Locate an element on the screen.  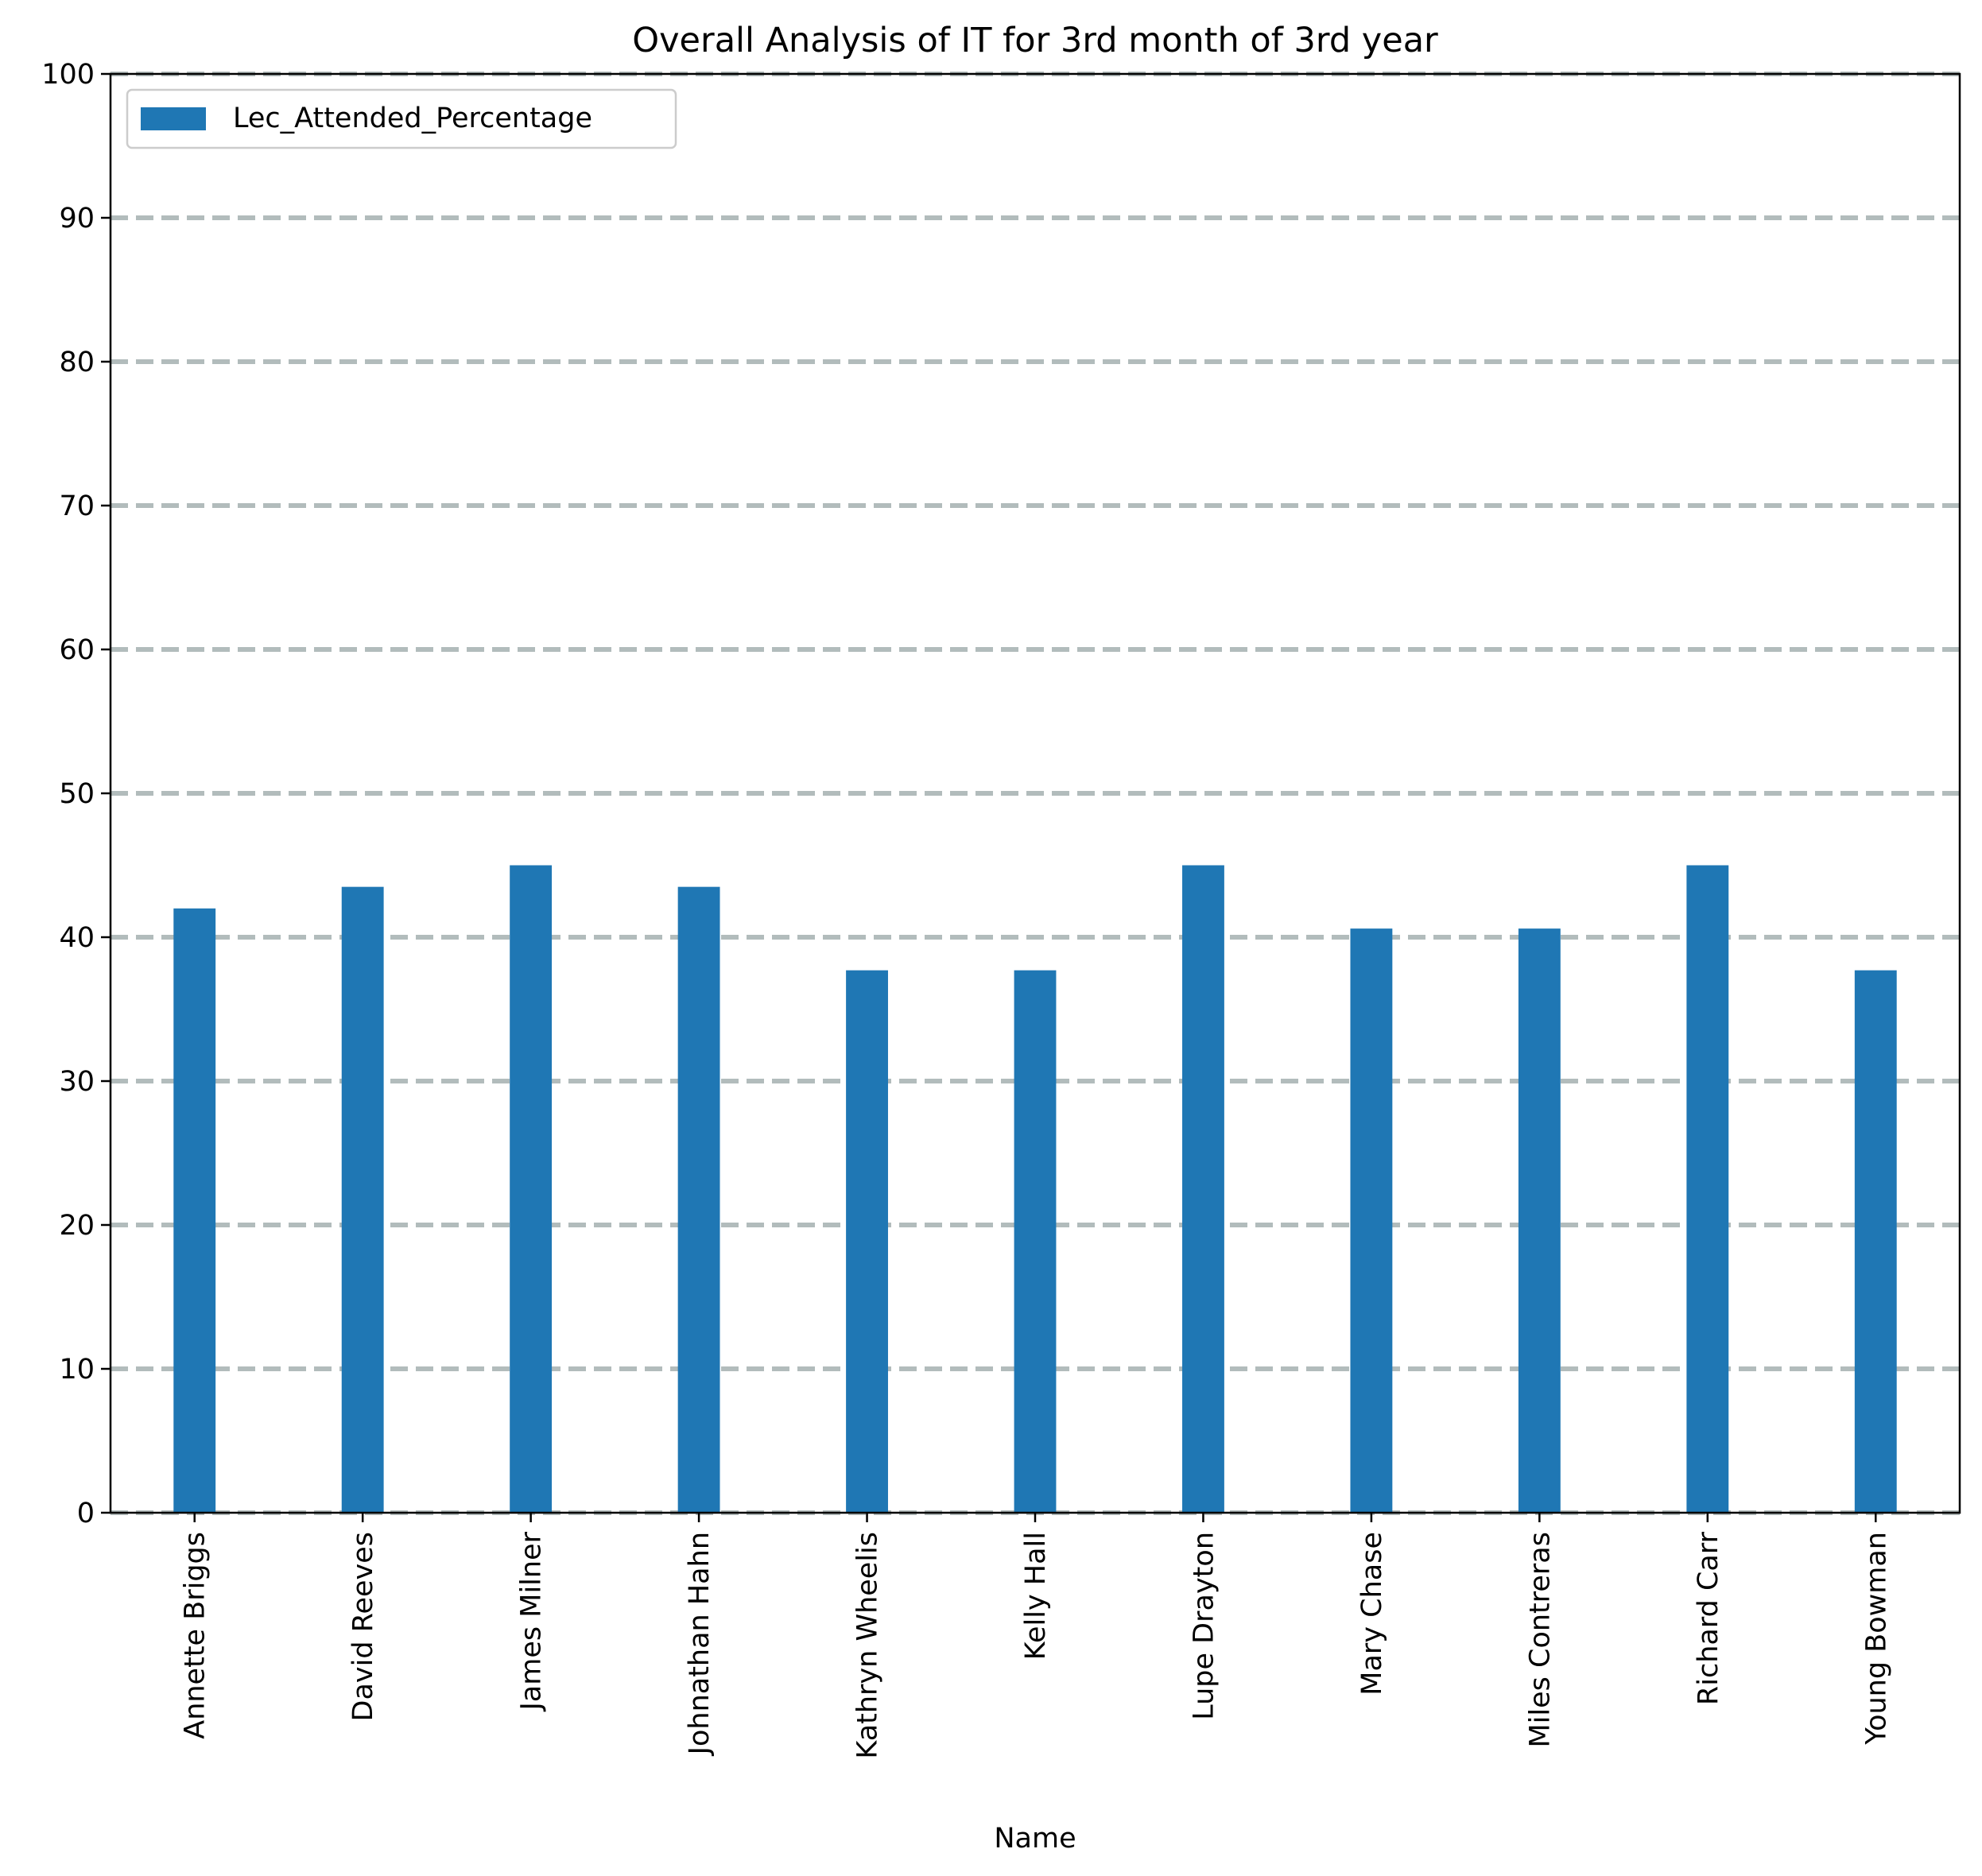
x-axis-label: Name is located at coordinates (1035, 1839).